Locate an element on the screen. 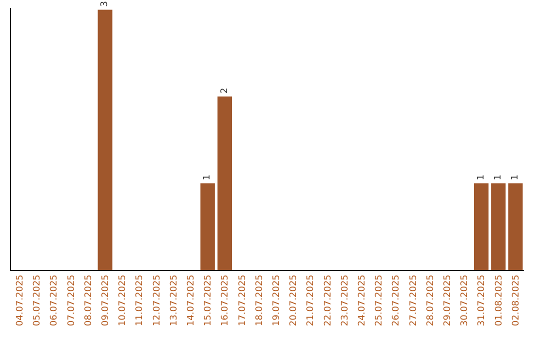 This screenshot has height=340, width=540. x-tick-label: 12.07.2025 is located at coordinates (157, 300).